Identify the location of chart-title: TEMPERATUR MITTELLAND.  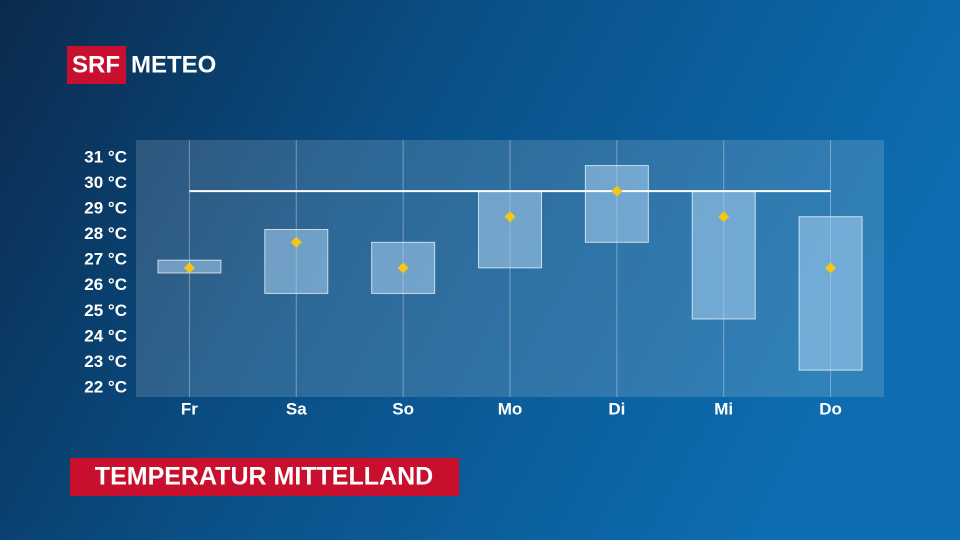
(264, 477).